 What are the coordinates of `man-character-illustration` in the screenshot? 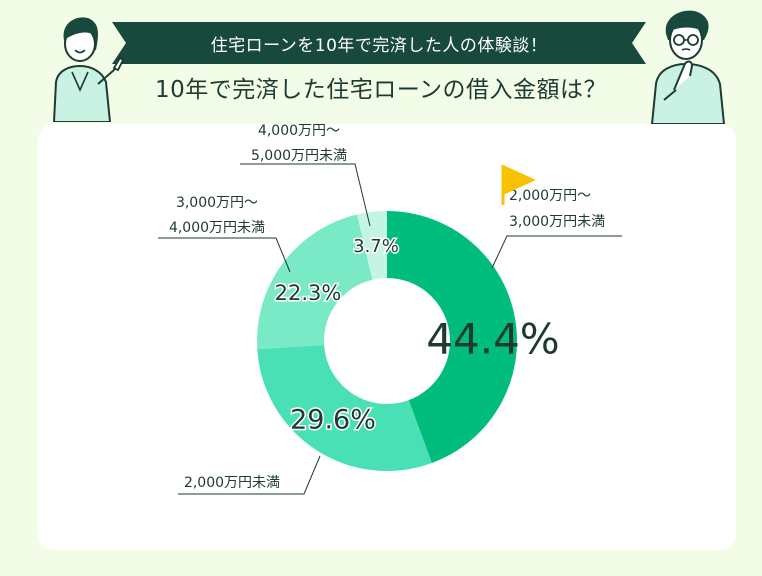 It's located at (688, 67).